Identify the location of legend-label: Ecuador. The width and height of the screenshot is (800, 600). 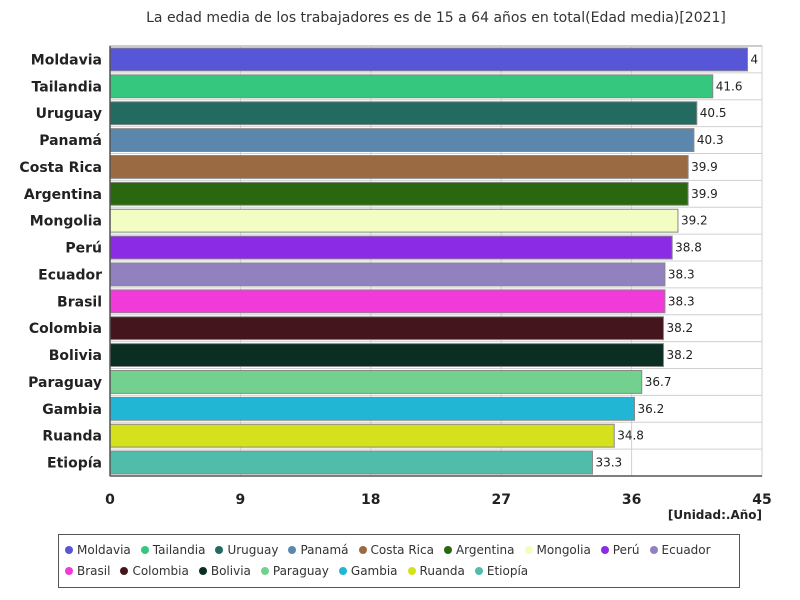
(686, 549).